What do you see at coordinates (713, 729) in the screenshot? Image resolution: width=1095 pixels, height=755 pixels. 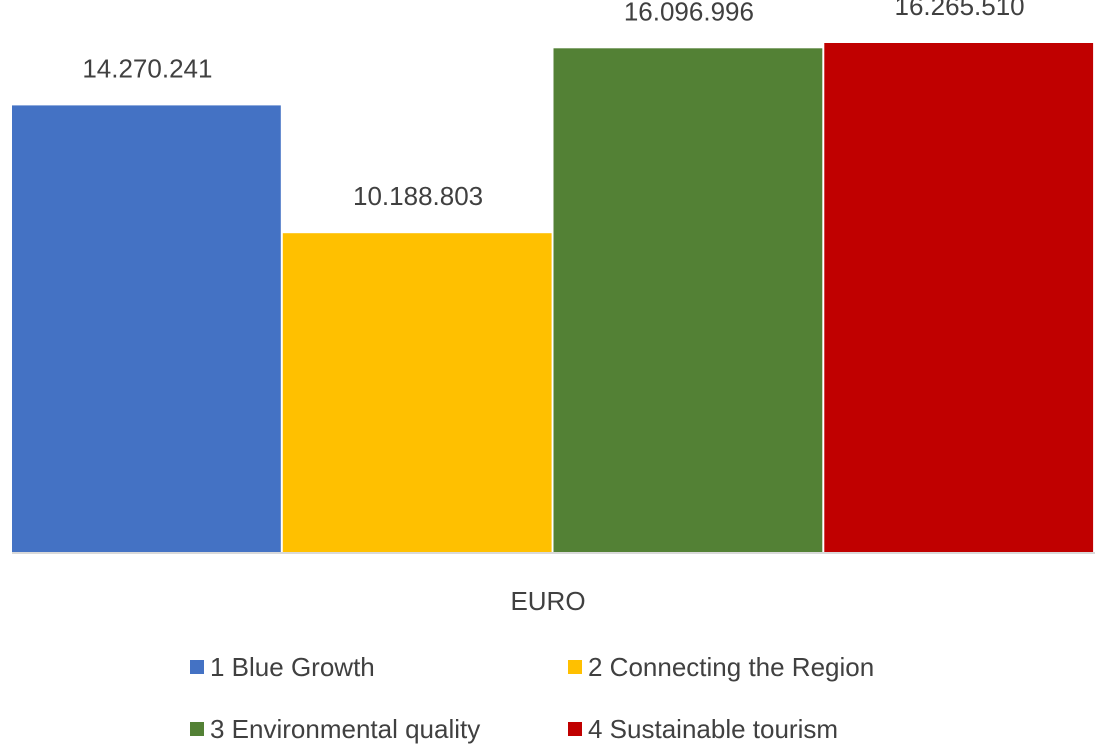 I see `legend-label-4: 4 Sustainable tourism` at bounding box center [713, 729].